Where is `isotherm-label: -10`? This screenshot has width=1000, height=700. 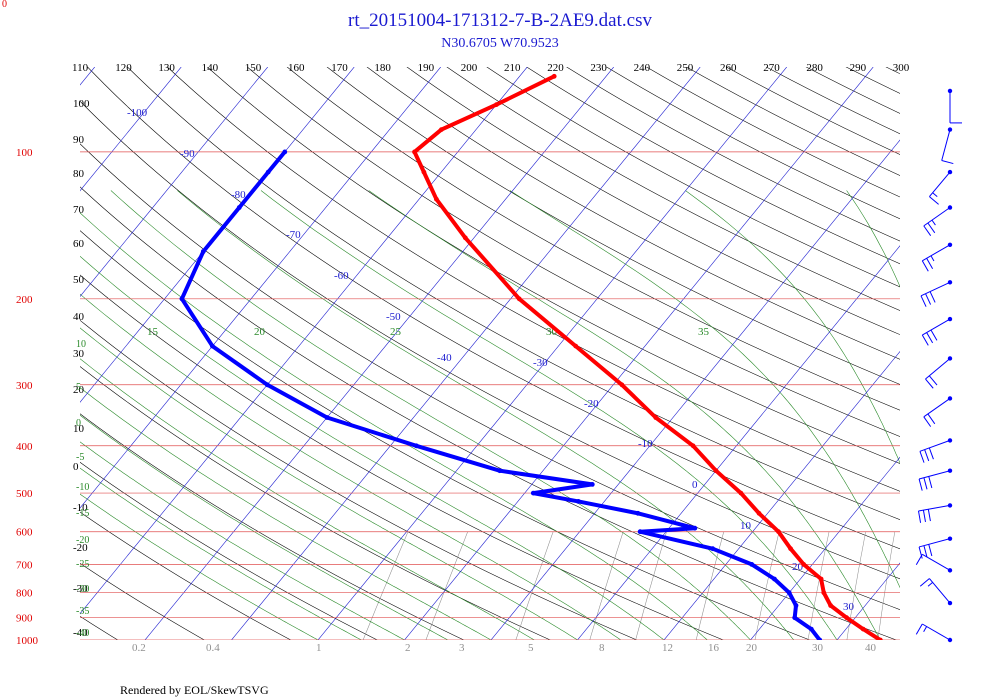
isotherm-label: -10 is located at coordinates (645, 444).